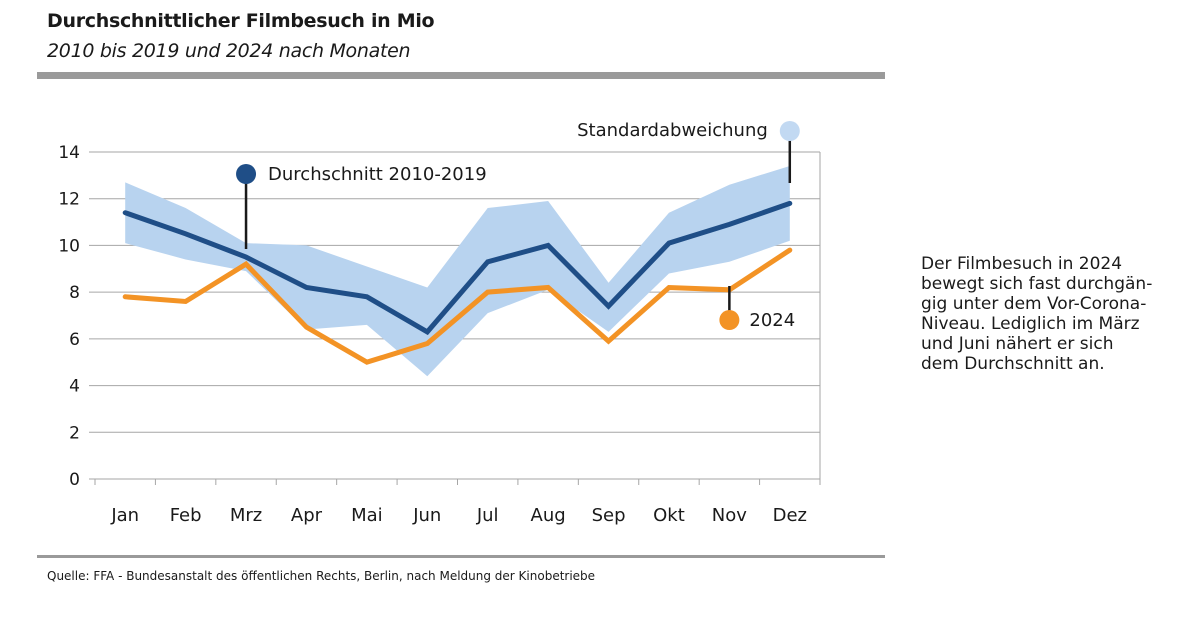 The height and width of the screenshot is (619, 1177). What do you see at coordinates (74, 480) in the screenshot?
I see `y-tick-label: 0` at bounding box center [74, 480].